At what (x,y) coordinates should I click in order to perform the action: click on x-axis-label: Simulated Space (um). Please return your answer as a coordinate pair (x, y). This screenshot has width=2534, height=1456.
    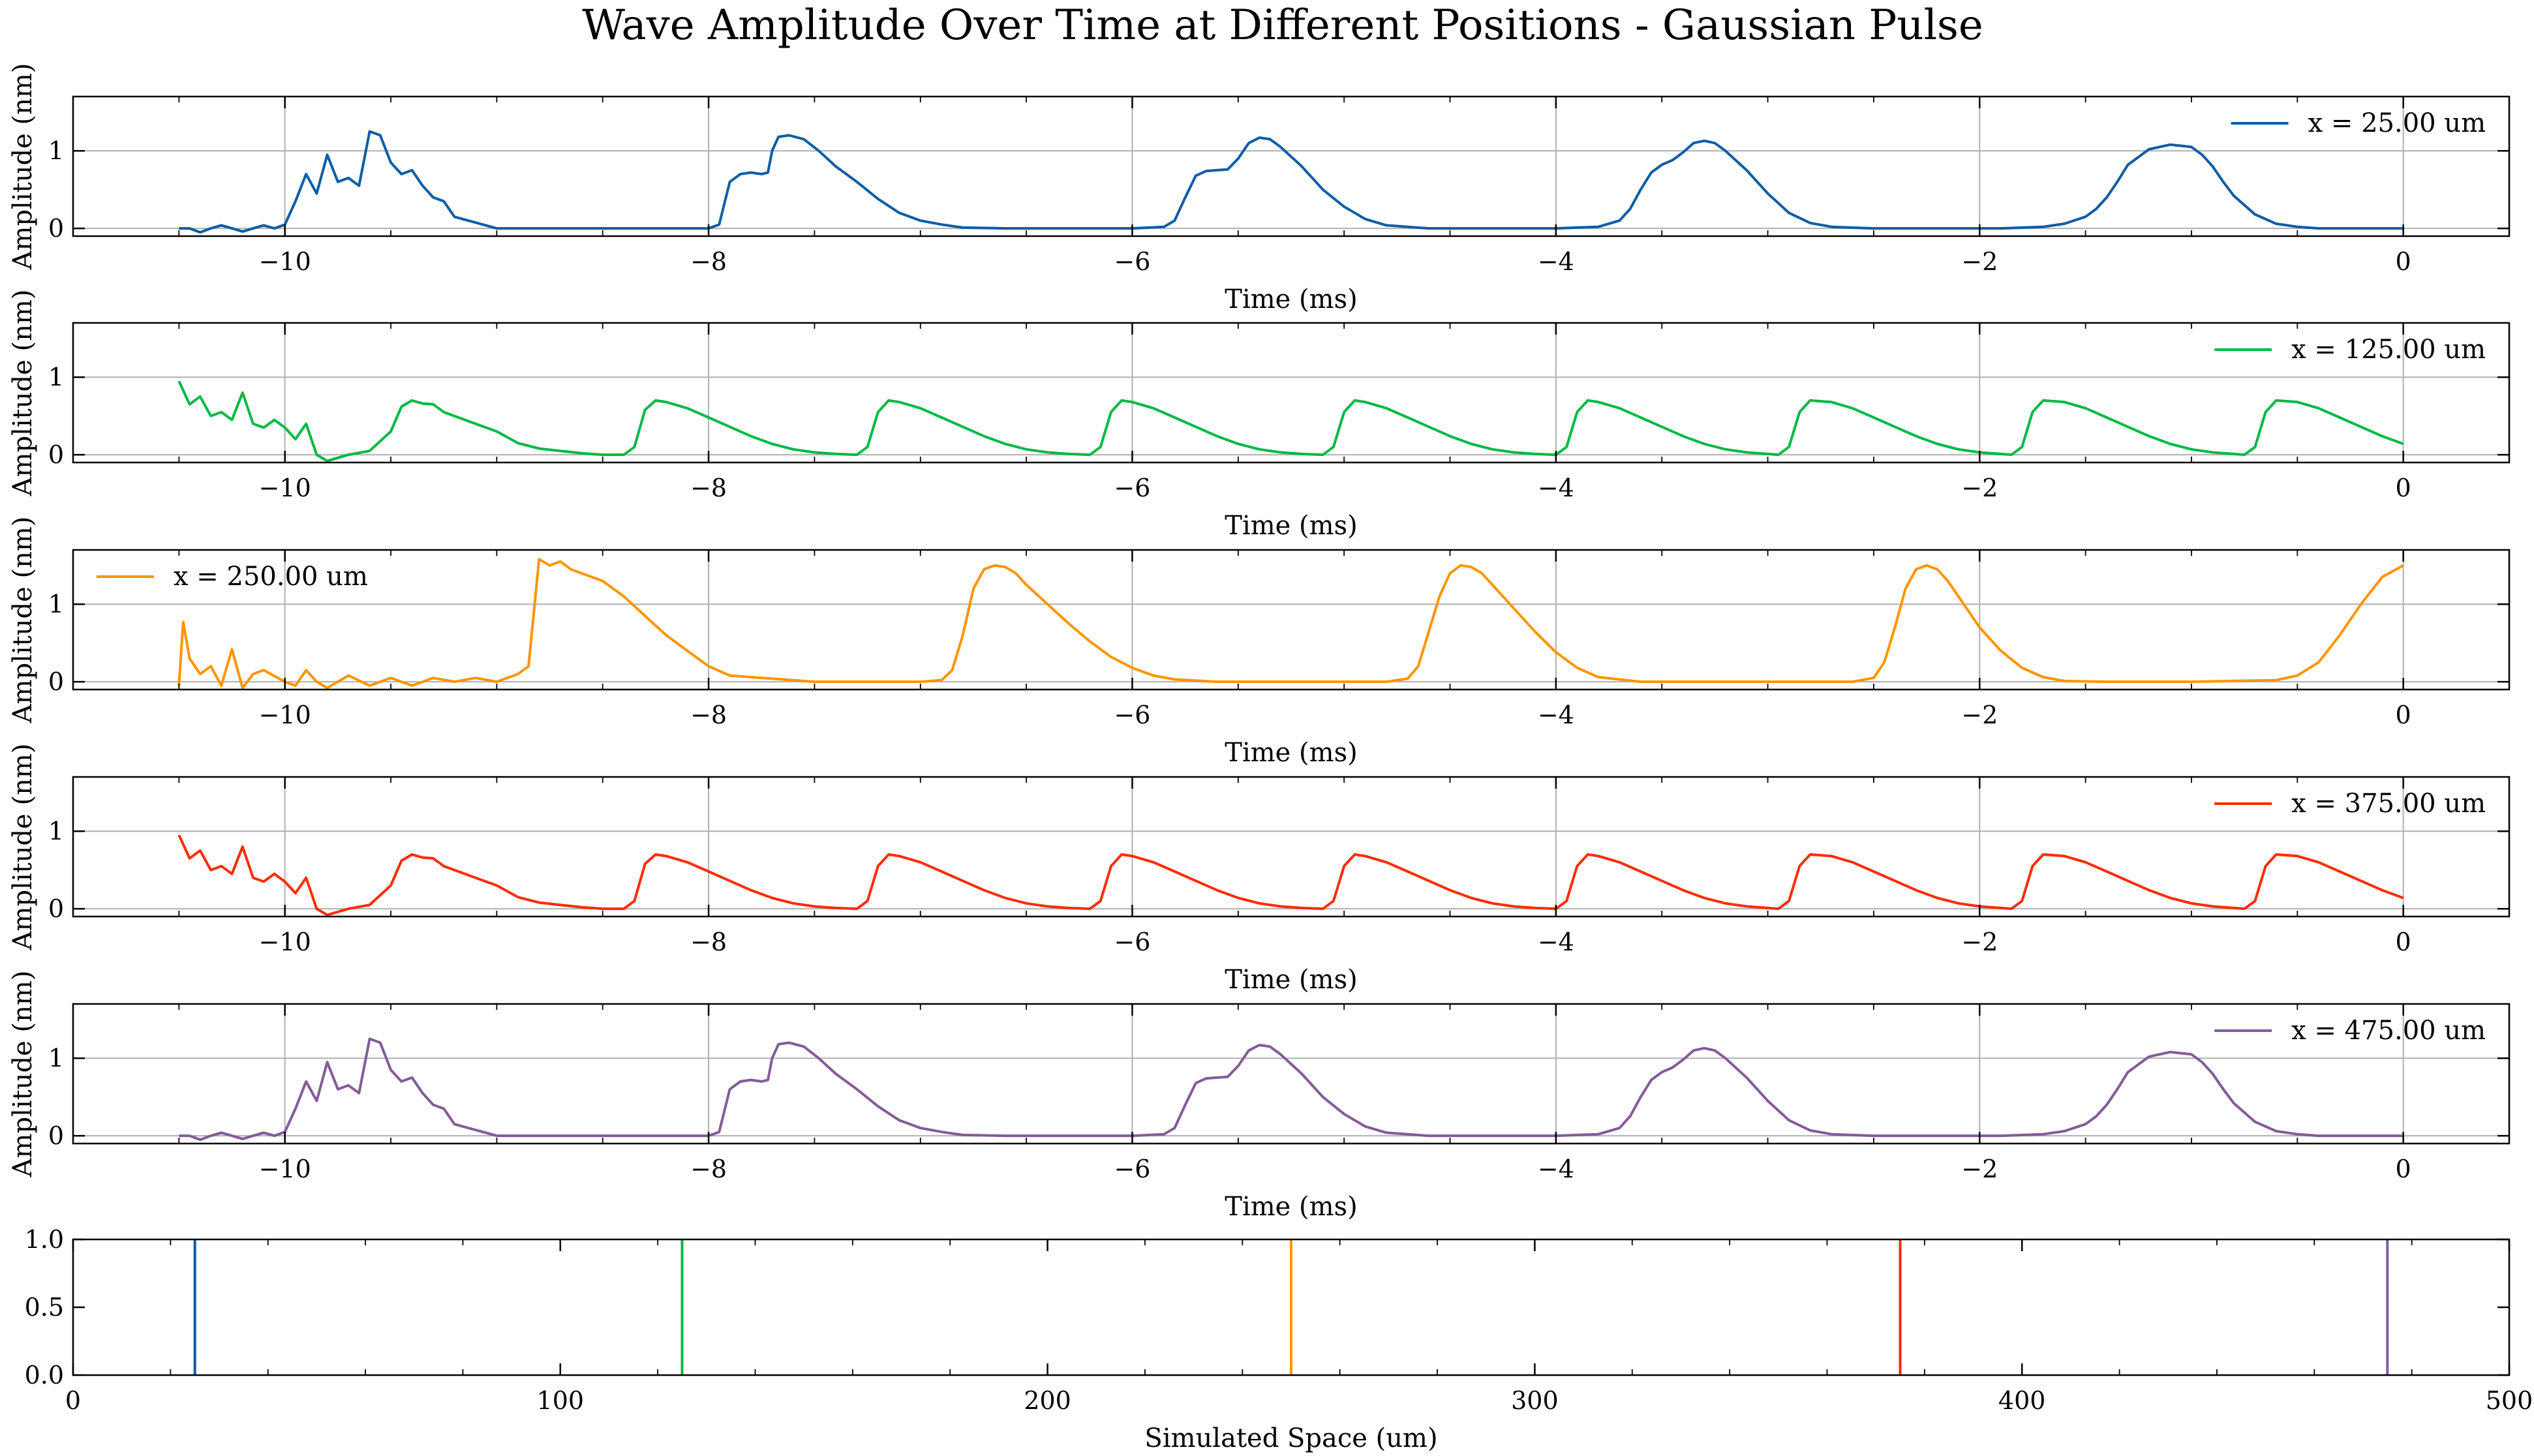
    Looking at the image, I should click on (1290, 1438).